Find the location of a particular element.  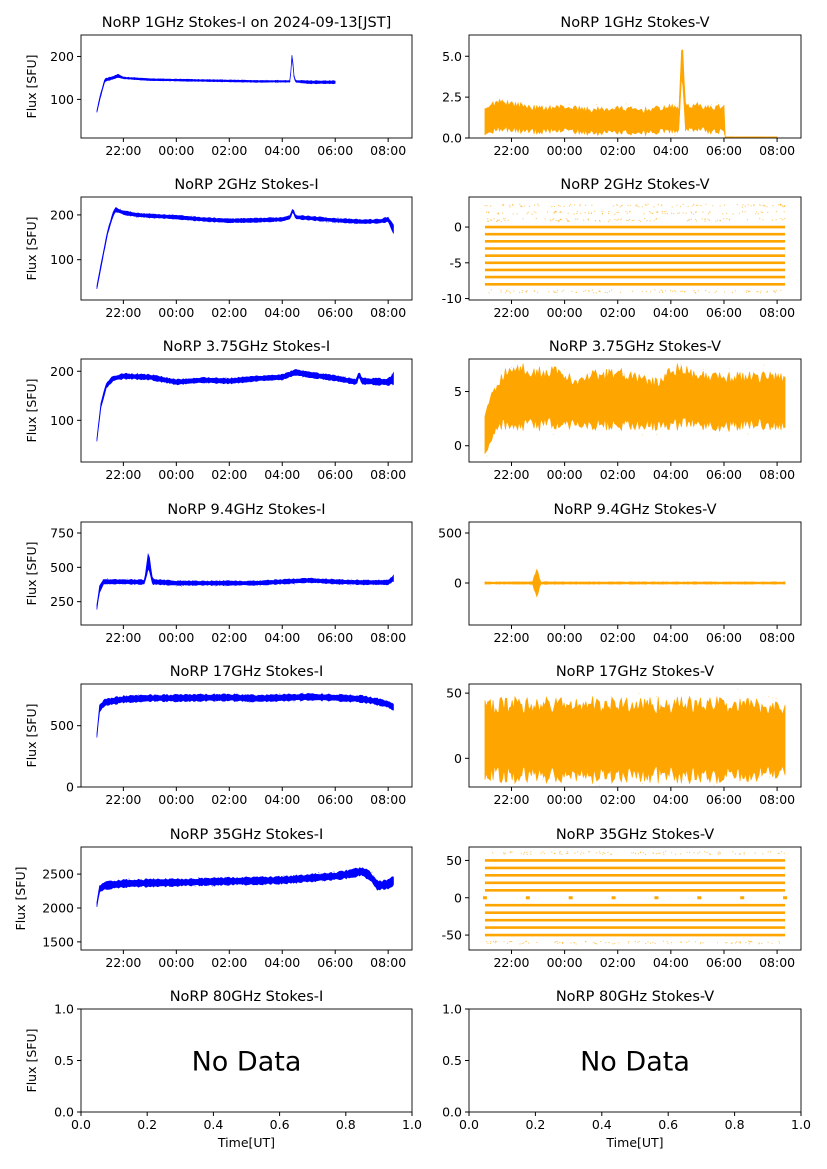

x-tick-label: 04:00 is located at coordinates (282, 312).